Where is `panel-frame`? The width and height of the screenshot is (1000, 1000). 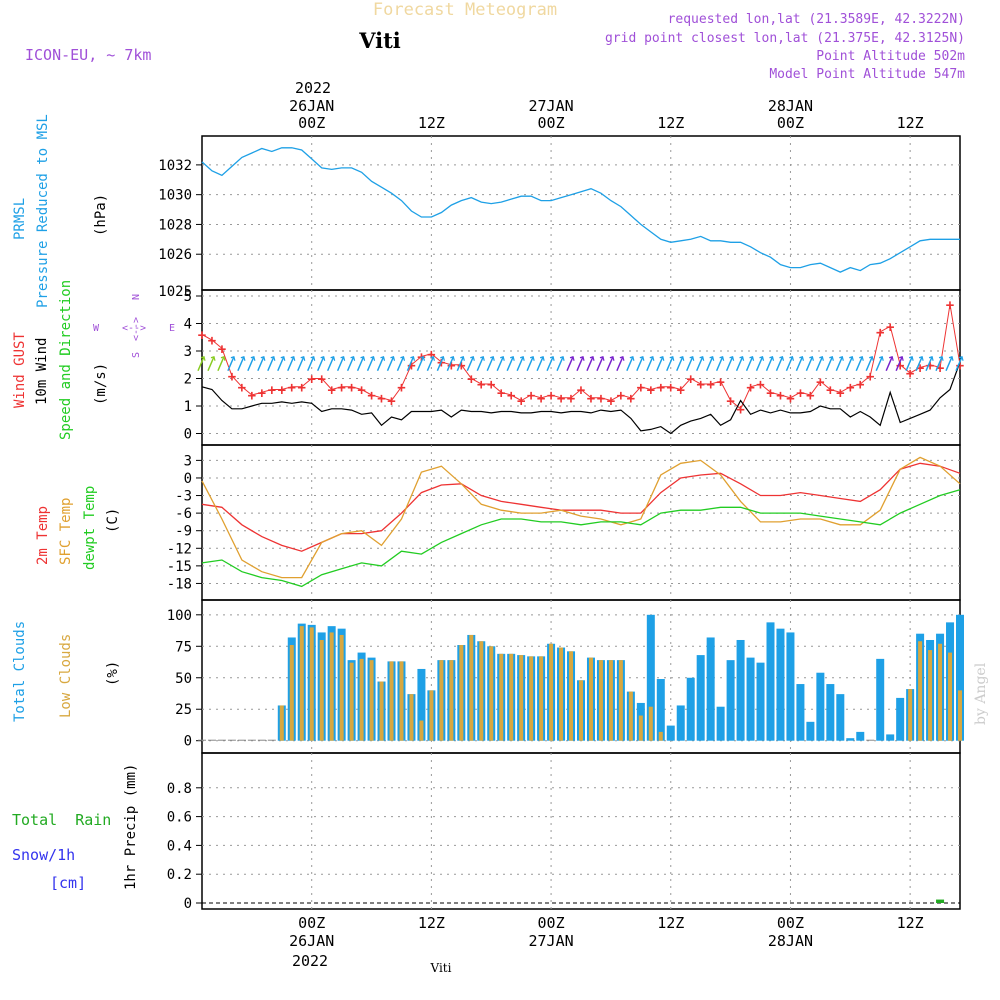
panel-frame is located at coordinates (581, 831).